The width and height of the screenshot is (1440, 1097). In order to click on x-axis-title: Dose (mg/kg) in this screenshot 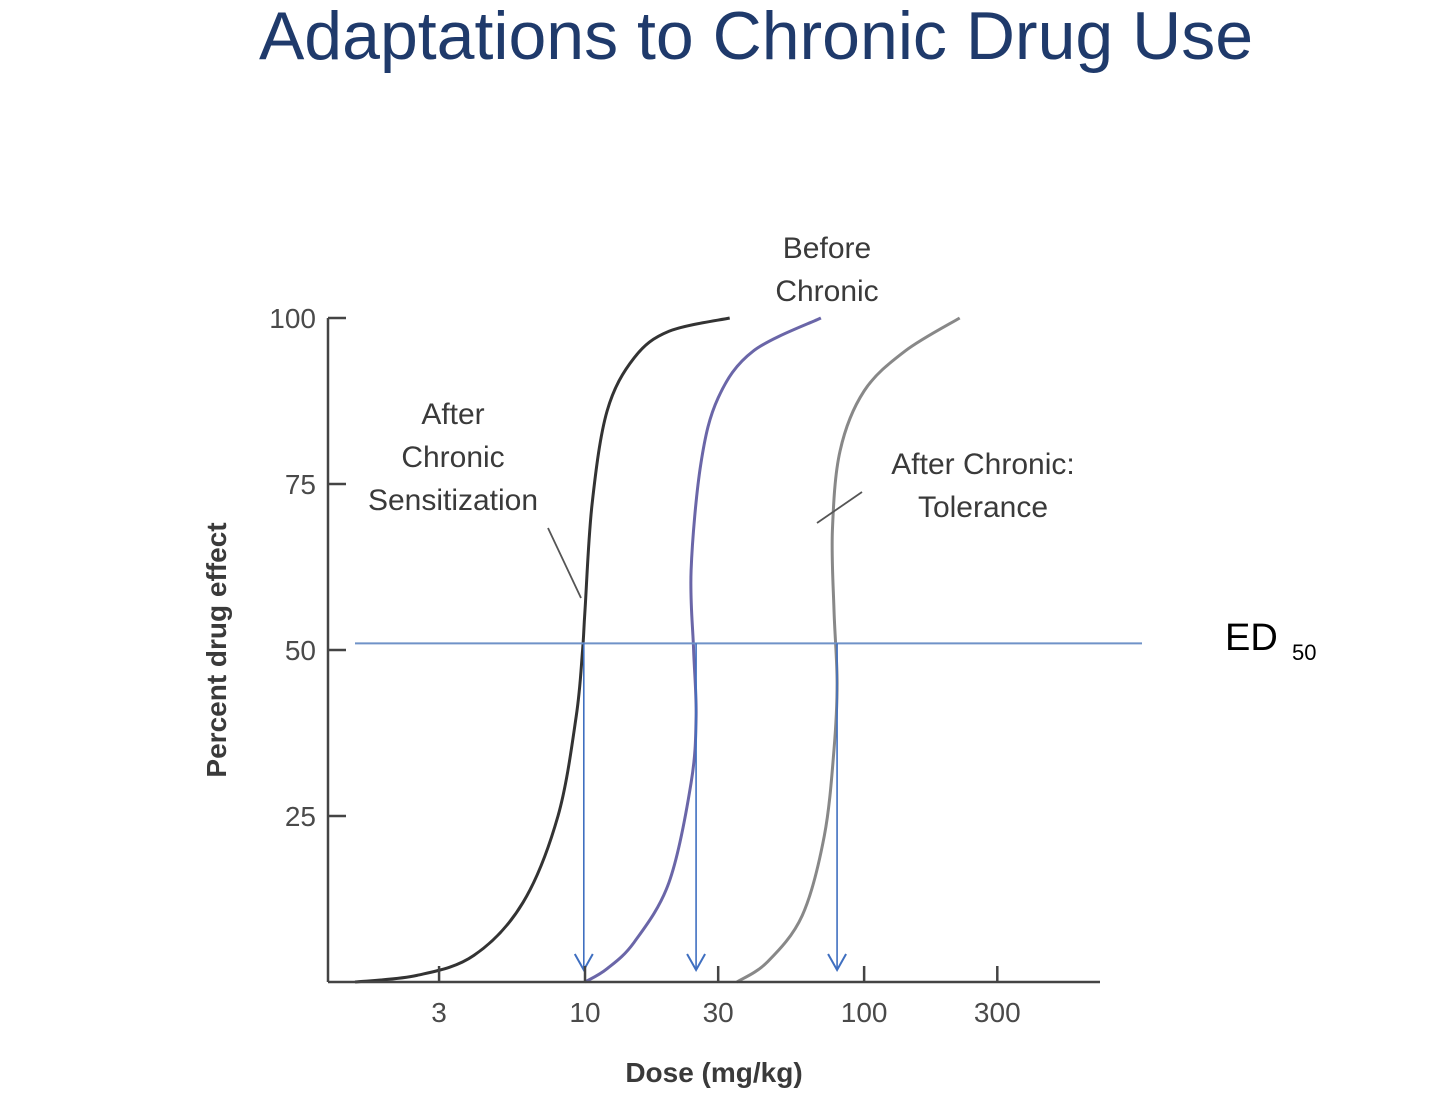, I will do `click(713, 1072)`.